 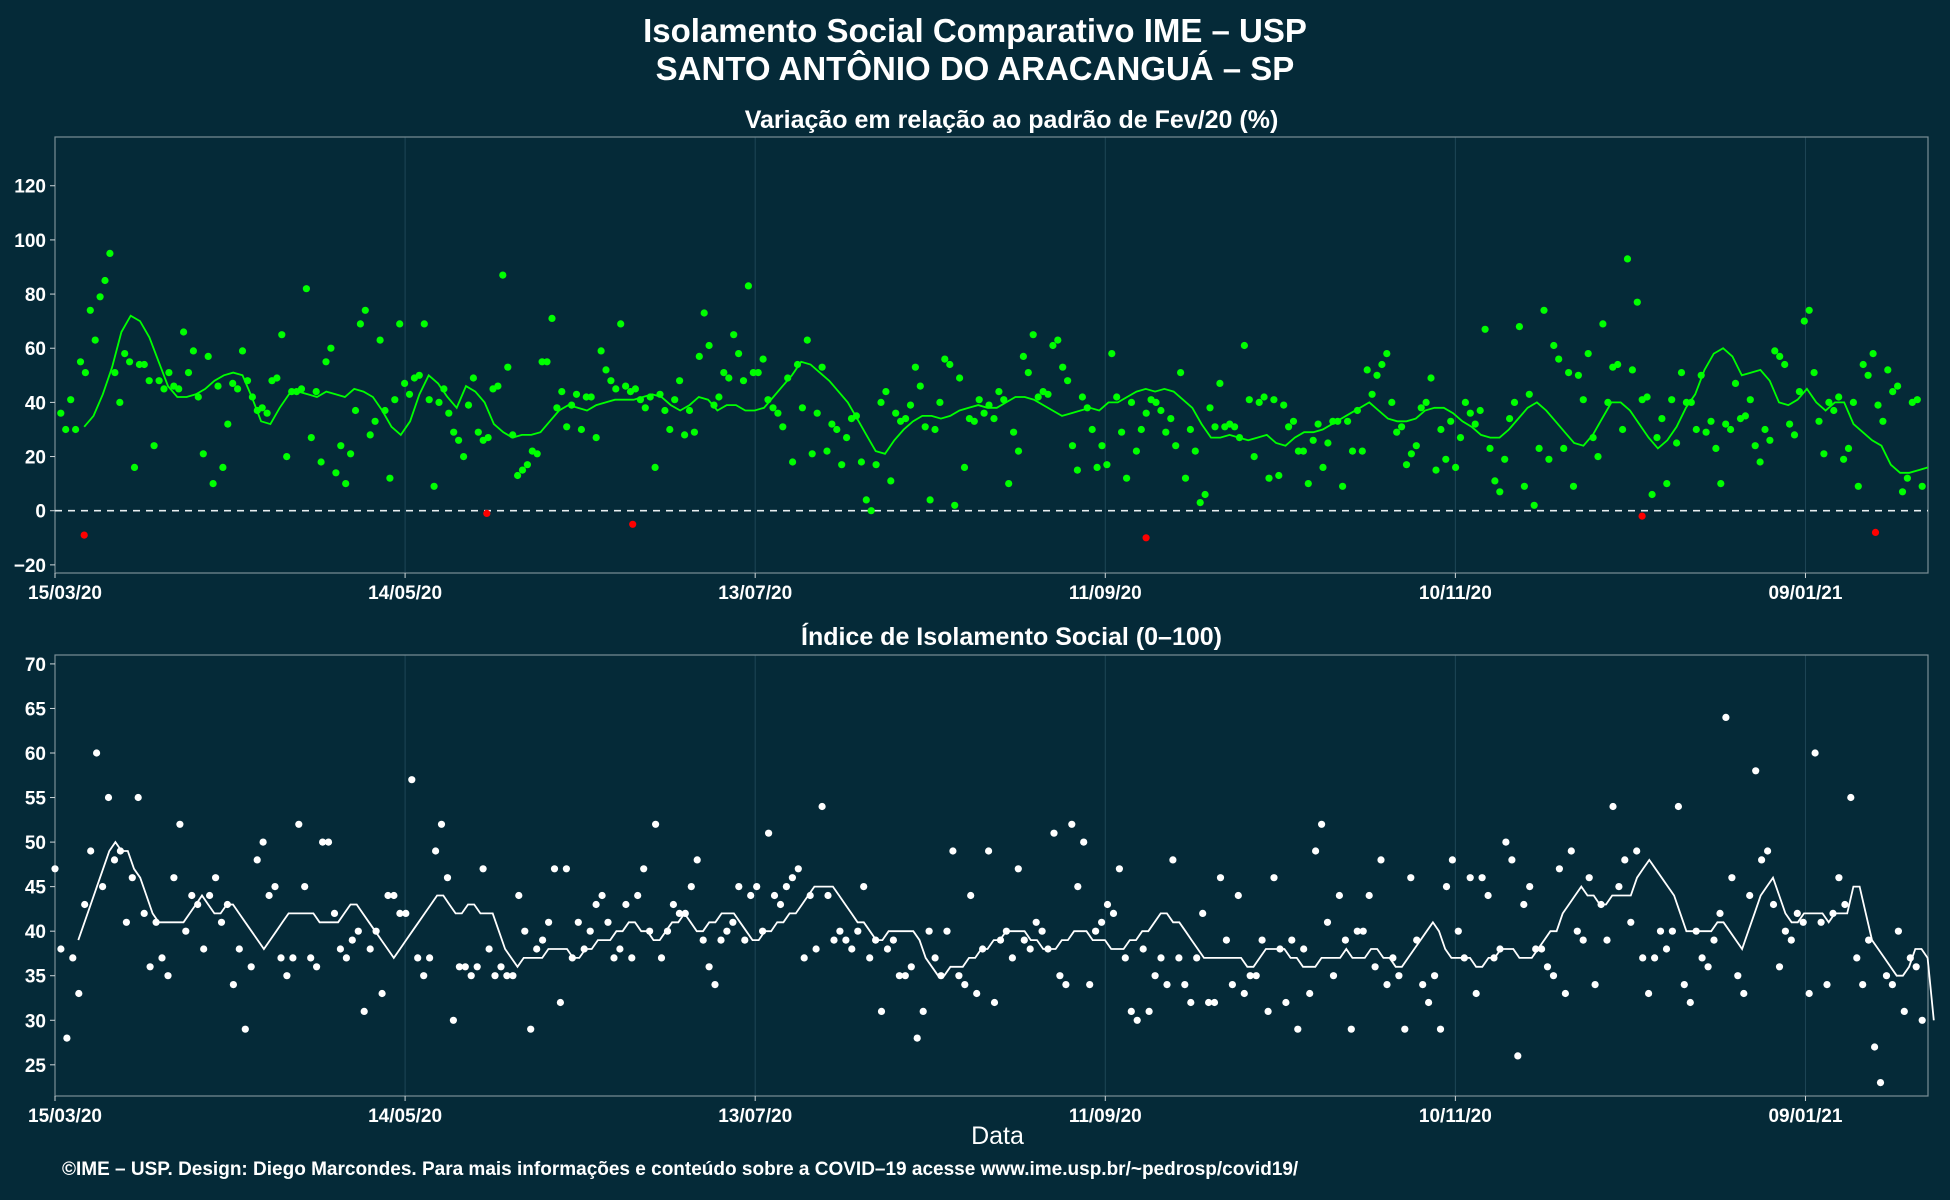 I want to click on variation-negative-point, so click(x=633, y=524).